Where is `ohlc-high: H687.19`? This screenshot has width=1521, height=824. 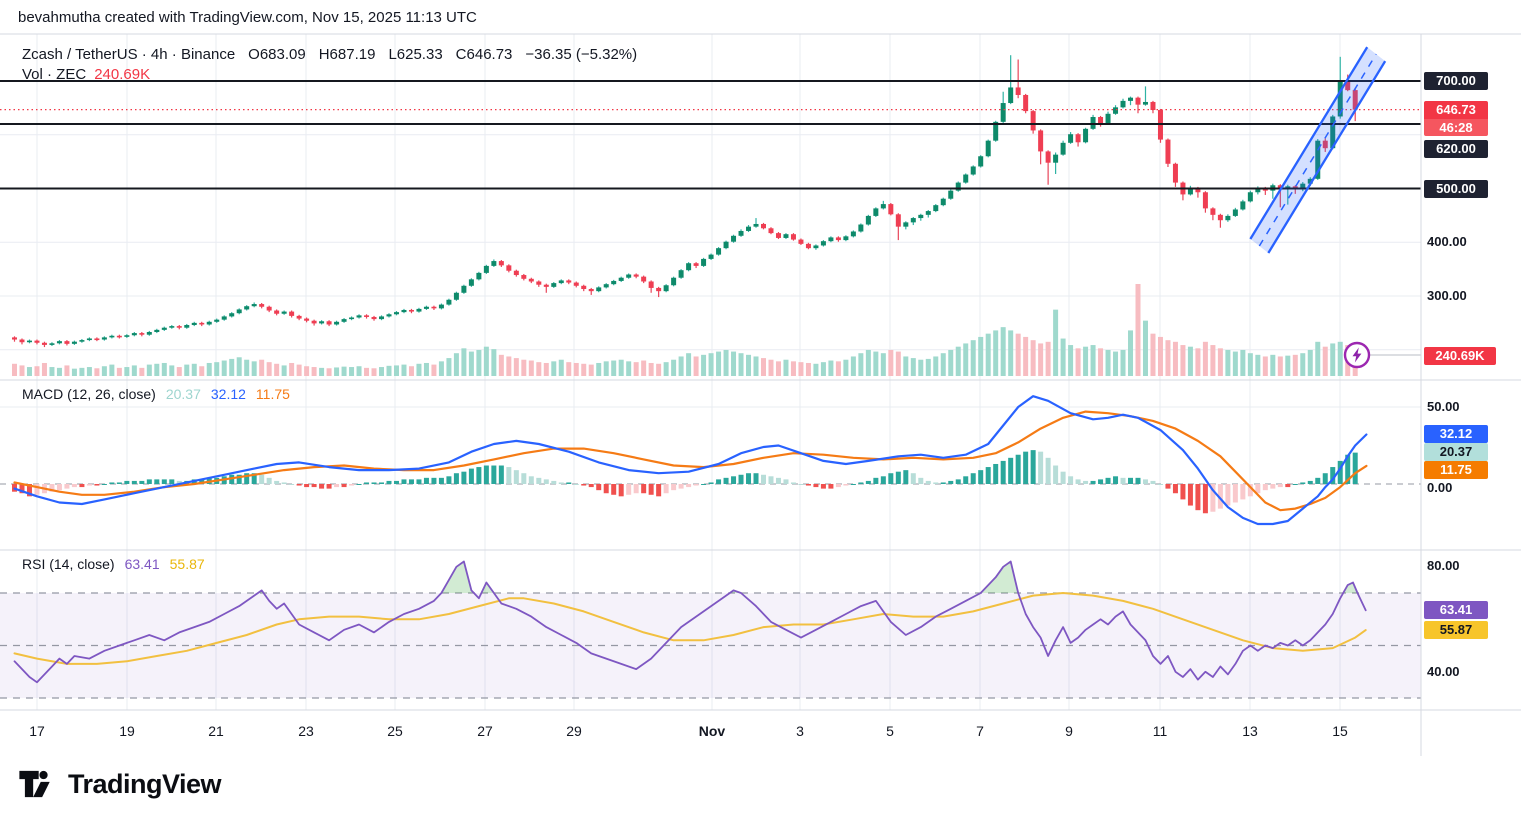
ohlc-high: H687.19 is located at coordinates (347, 54).